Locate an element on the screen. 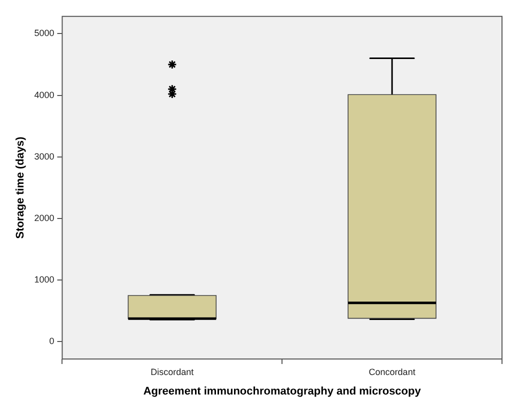 Image resolution: width=520 pixels, height=412 pixels. y-axis-title: Storage time (days) is located at coordinates (20, 187).